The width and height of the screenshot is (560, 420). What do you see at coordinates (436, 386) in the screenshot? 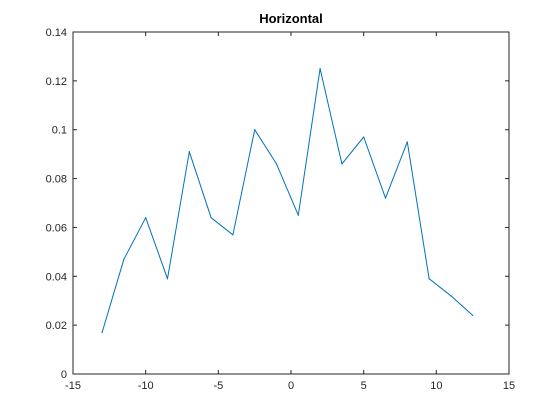
I see `x-tick-label: 10` at bounding box center [436, 386].